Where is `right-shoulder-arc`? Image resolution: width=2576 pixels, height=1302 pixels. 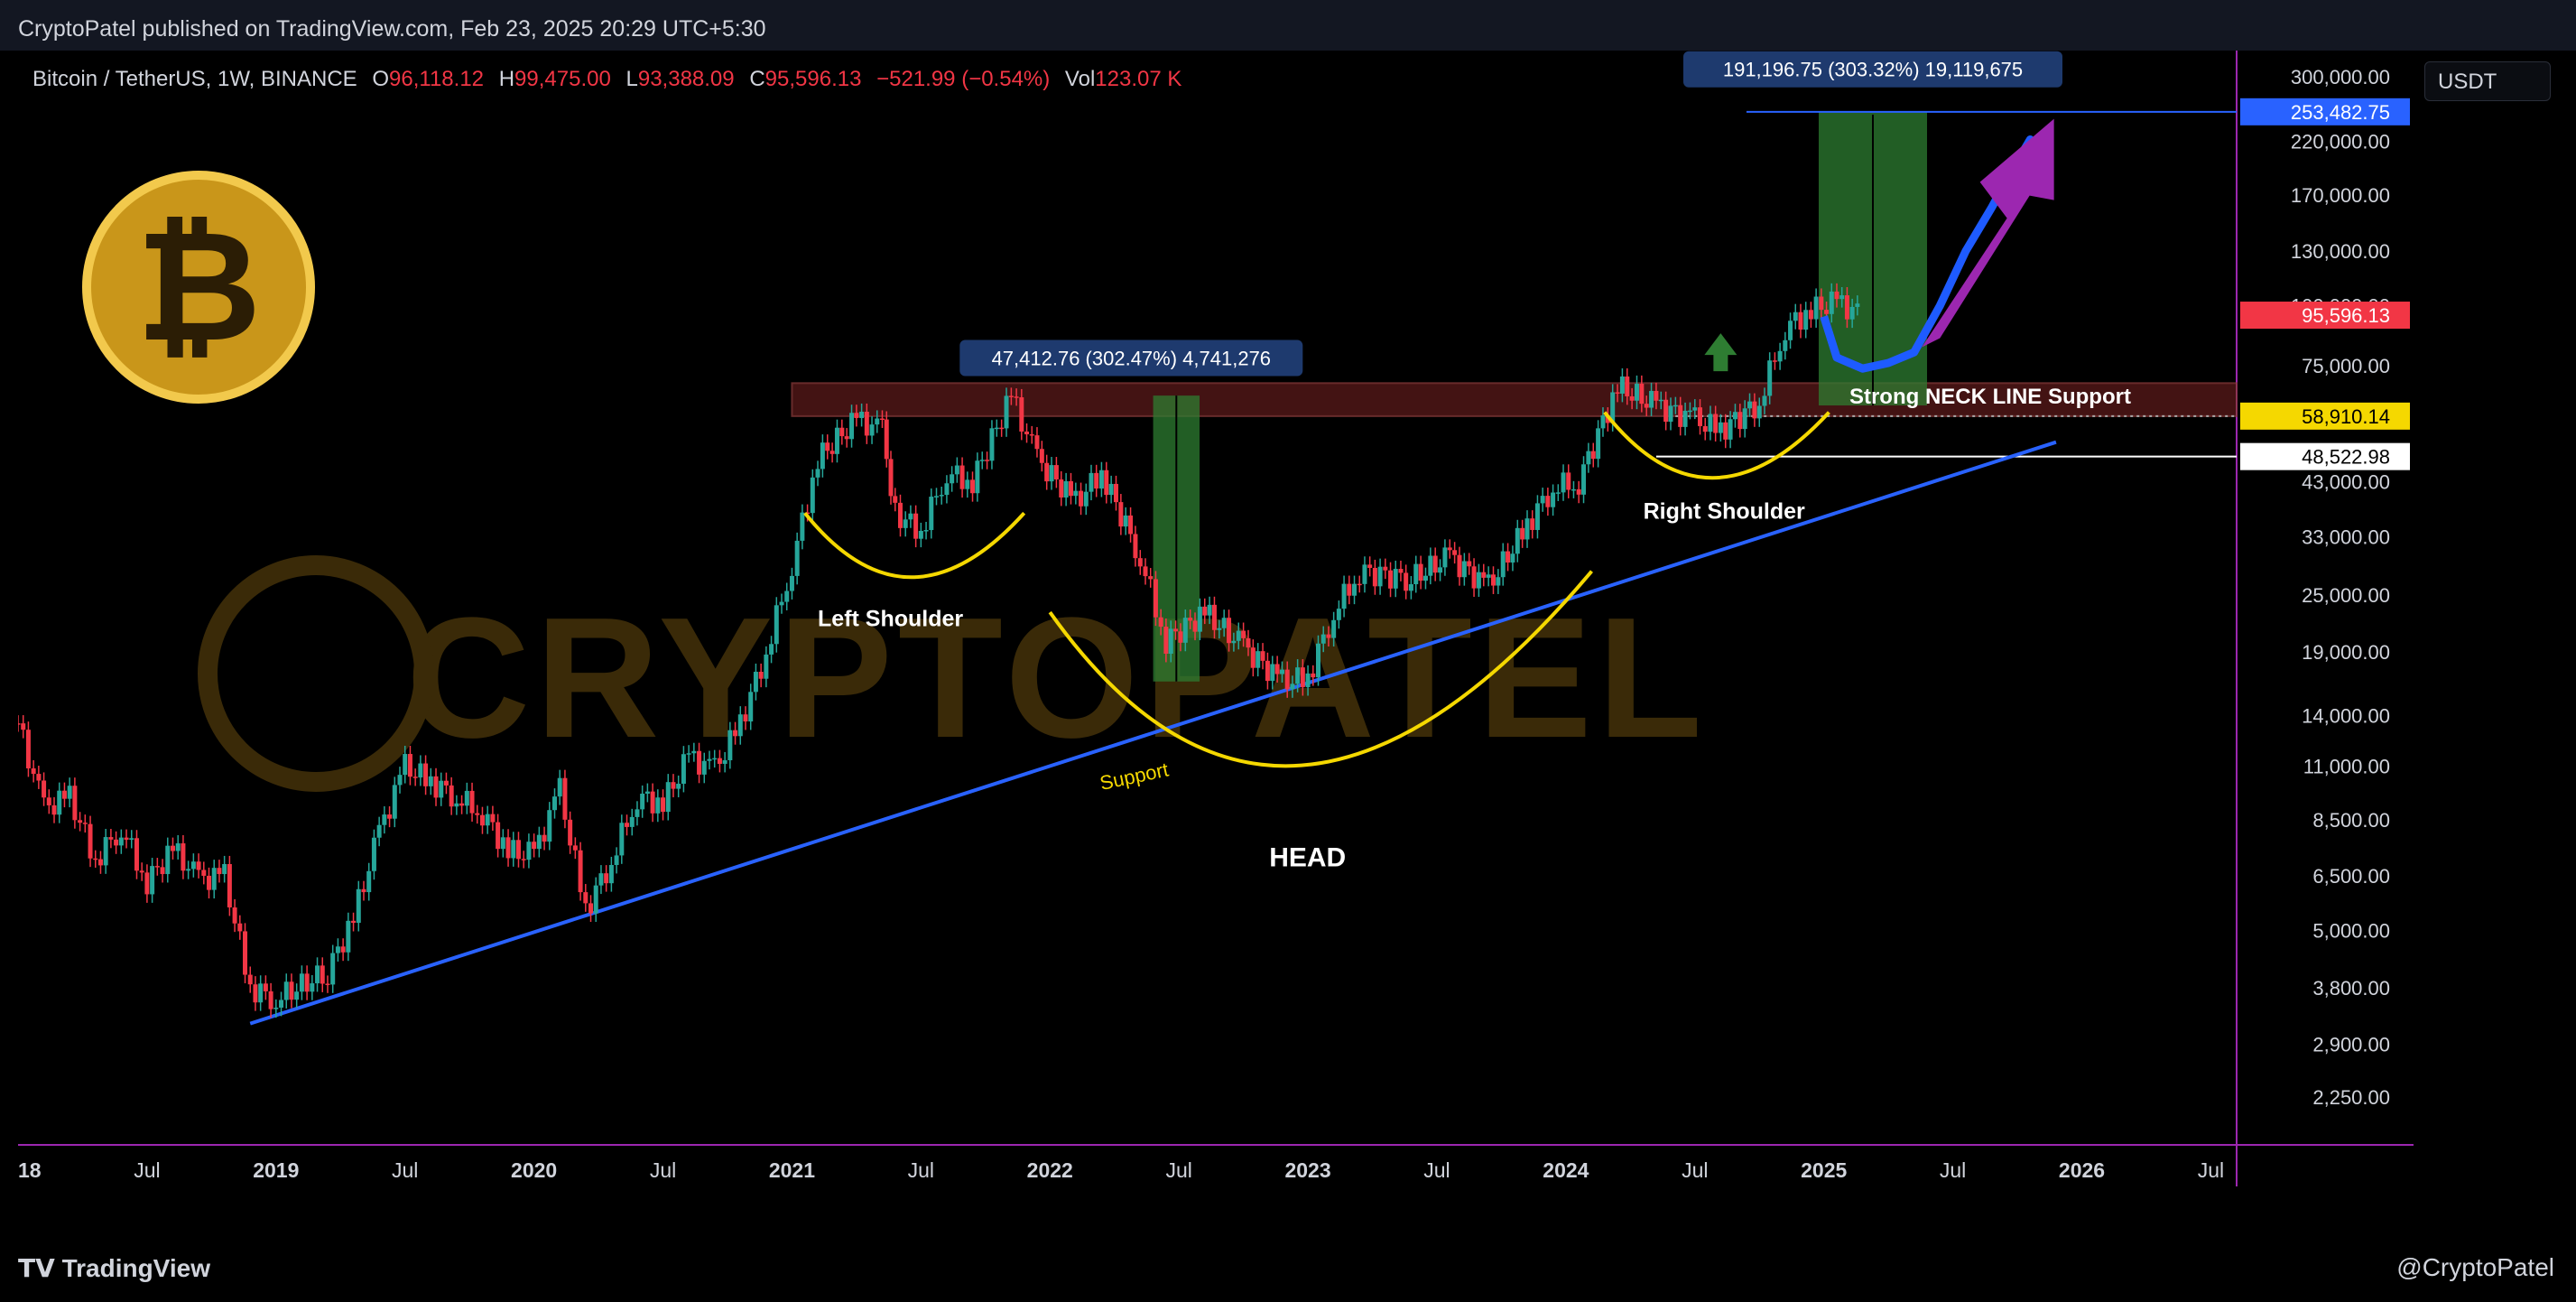
right-shoulder-arc is located at coordinates (1716, 445).